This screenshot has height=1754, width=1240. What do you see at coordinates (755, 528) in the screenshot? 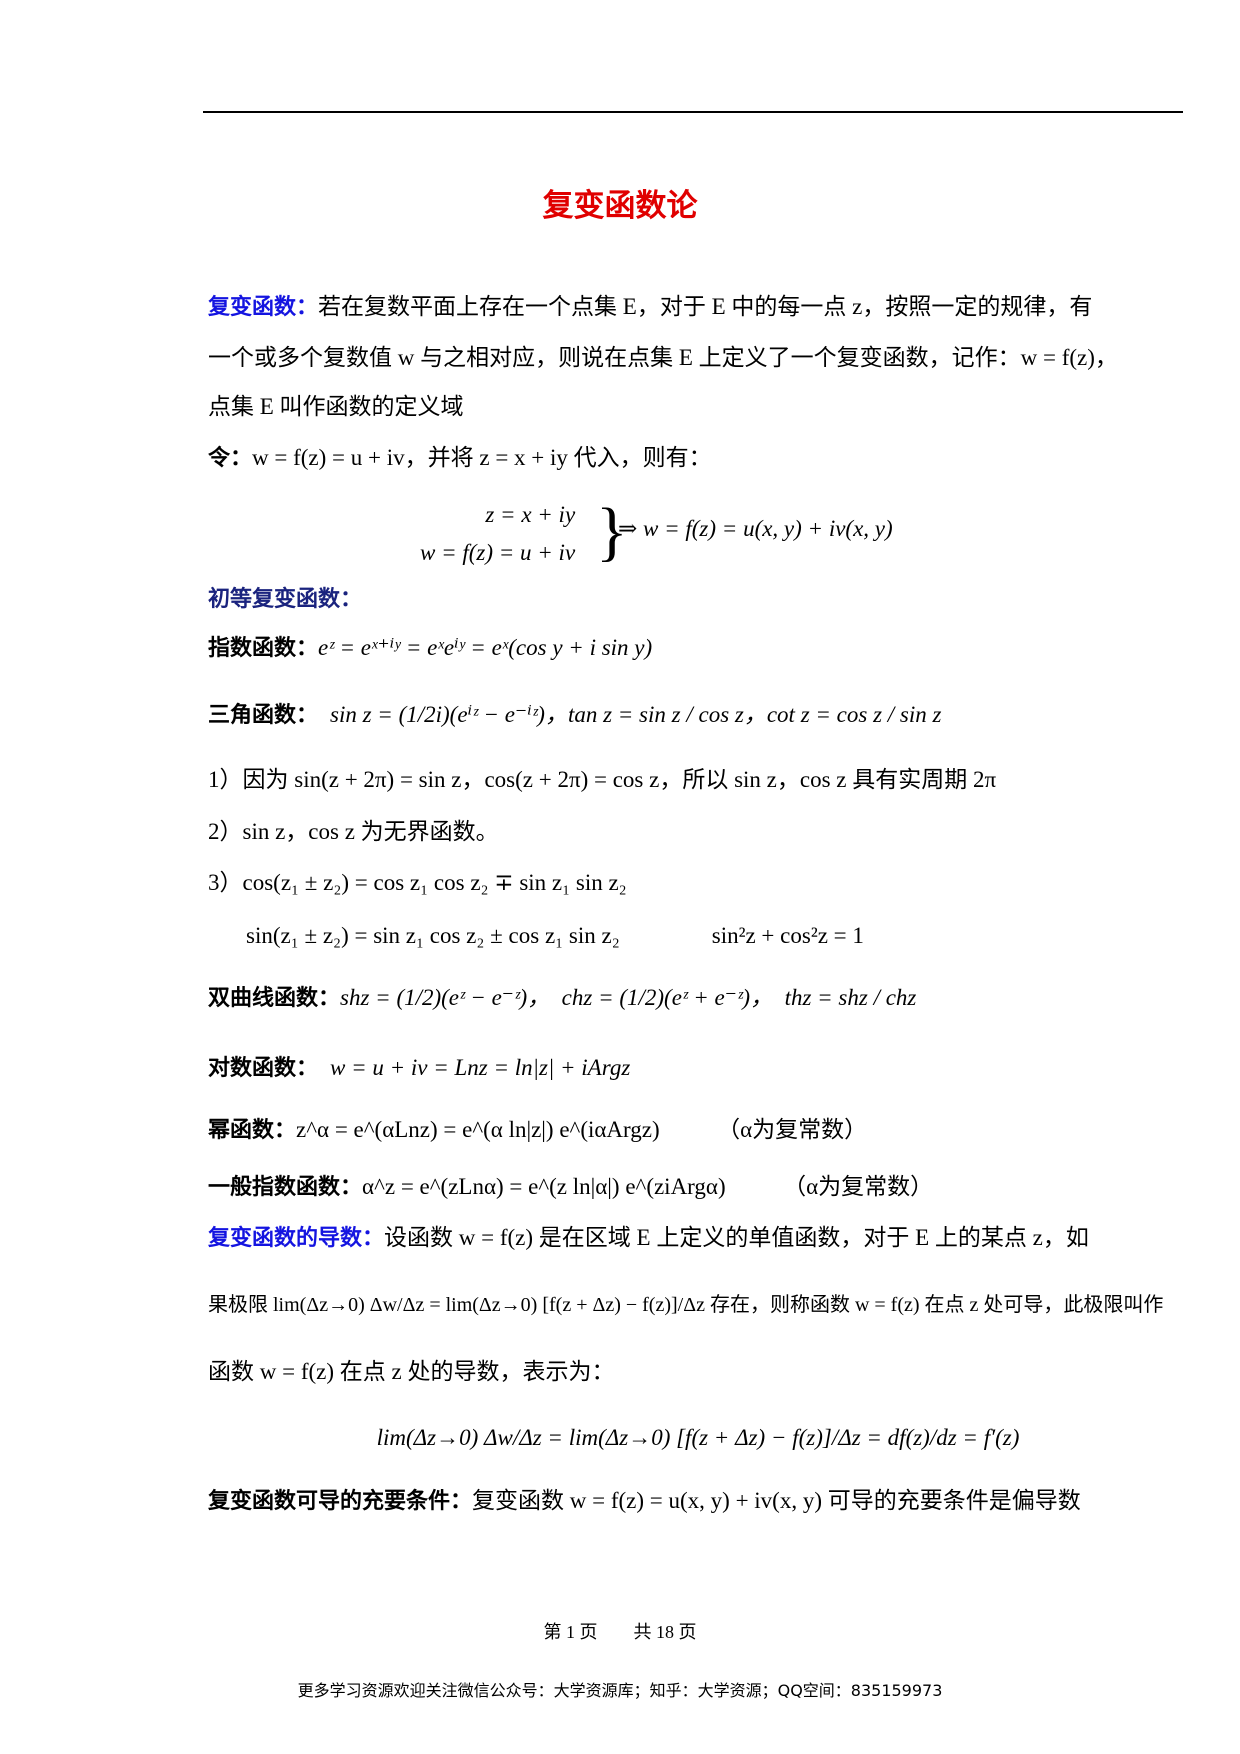
I see `equation: ⇒ w = f(z) = u(x, y) + iv(x, y)` at bounding box center [755, 528].